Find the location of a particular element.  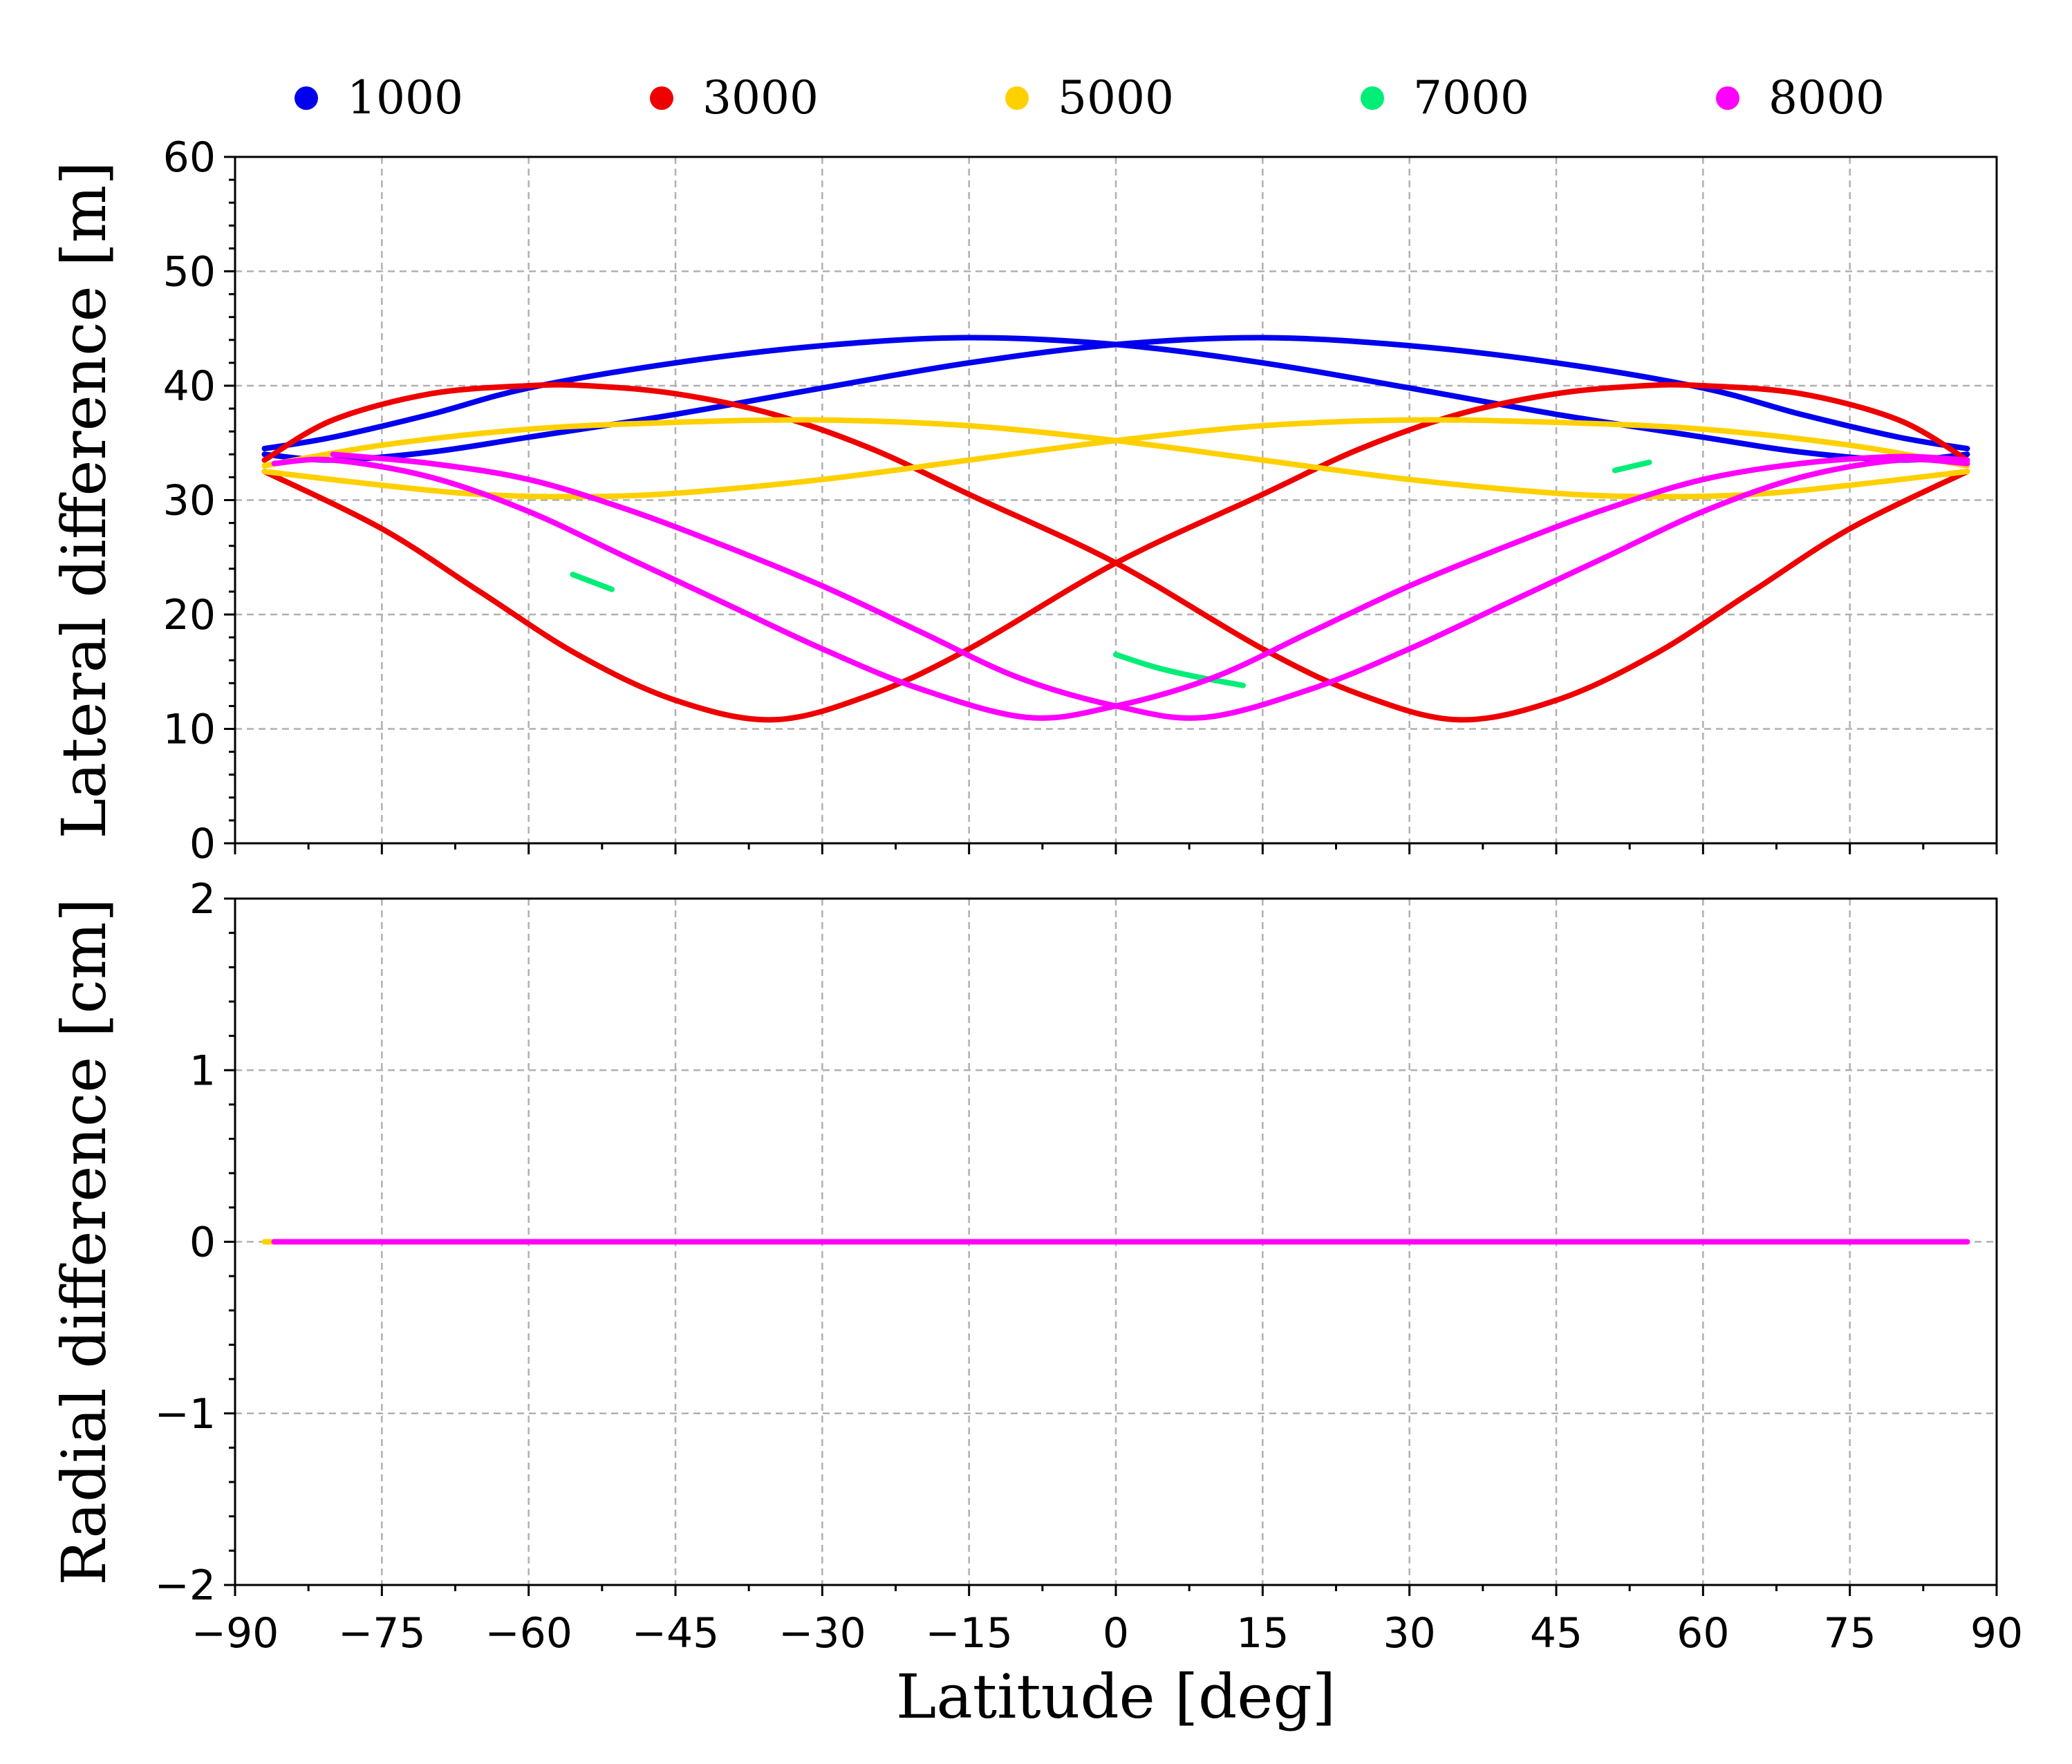

legend-label-3000: 3000 is located at coordinates (760, 97).